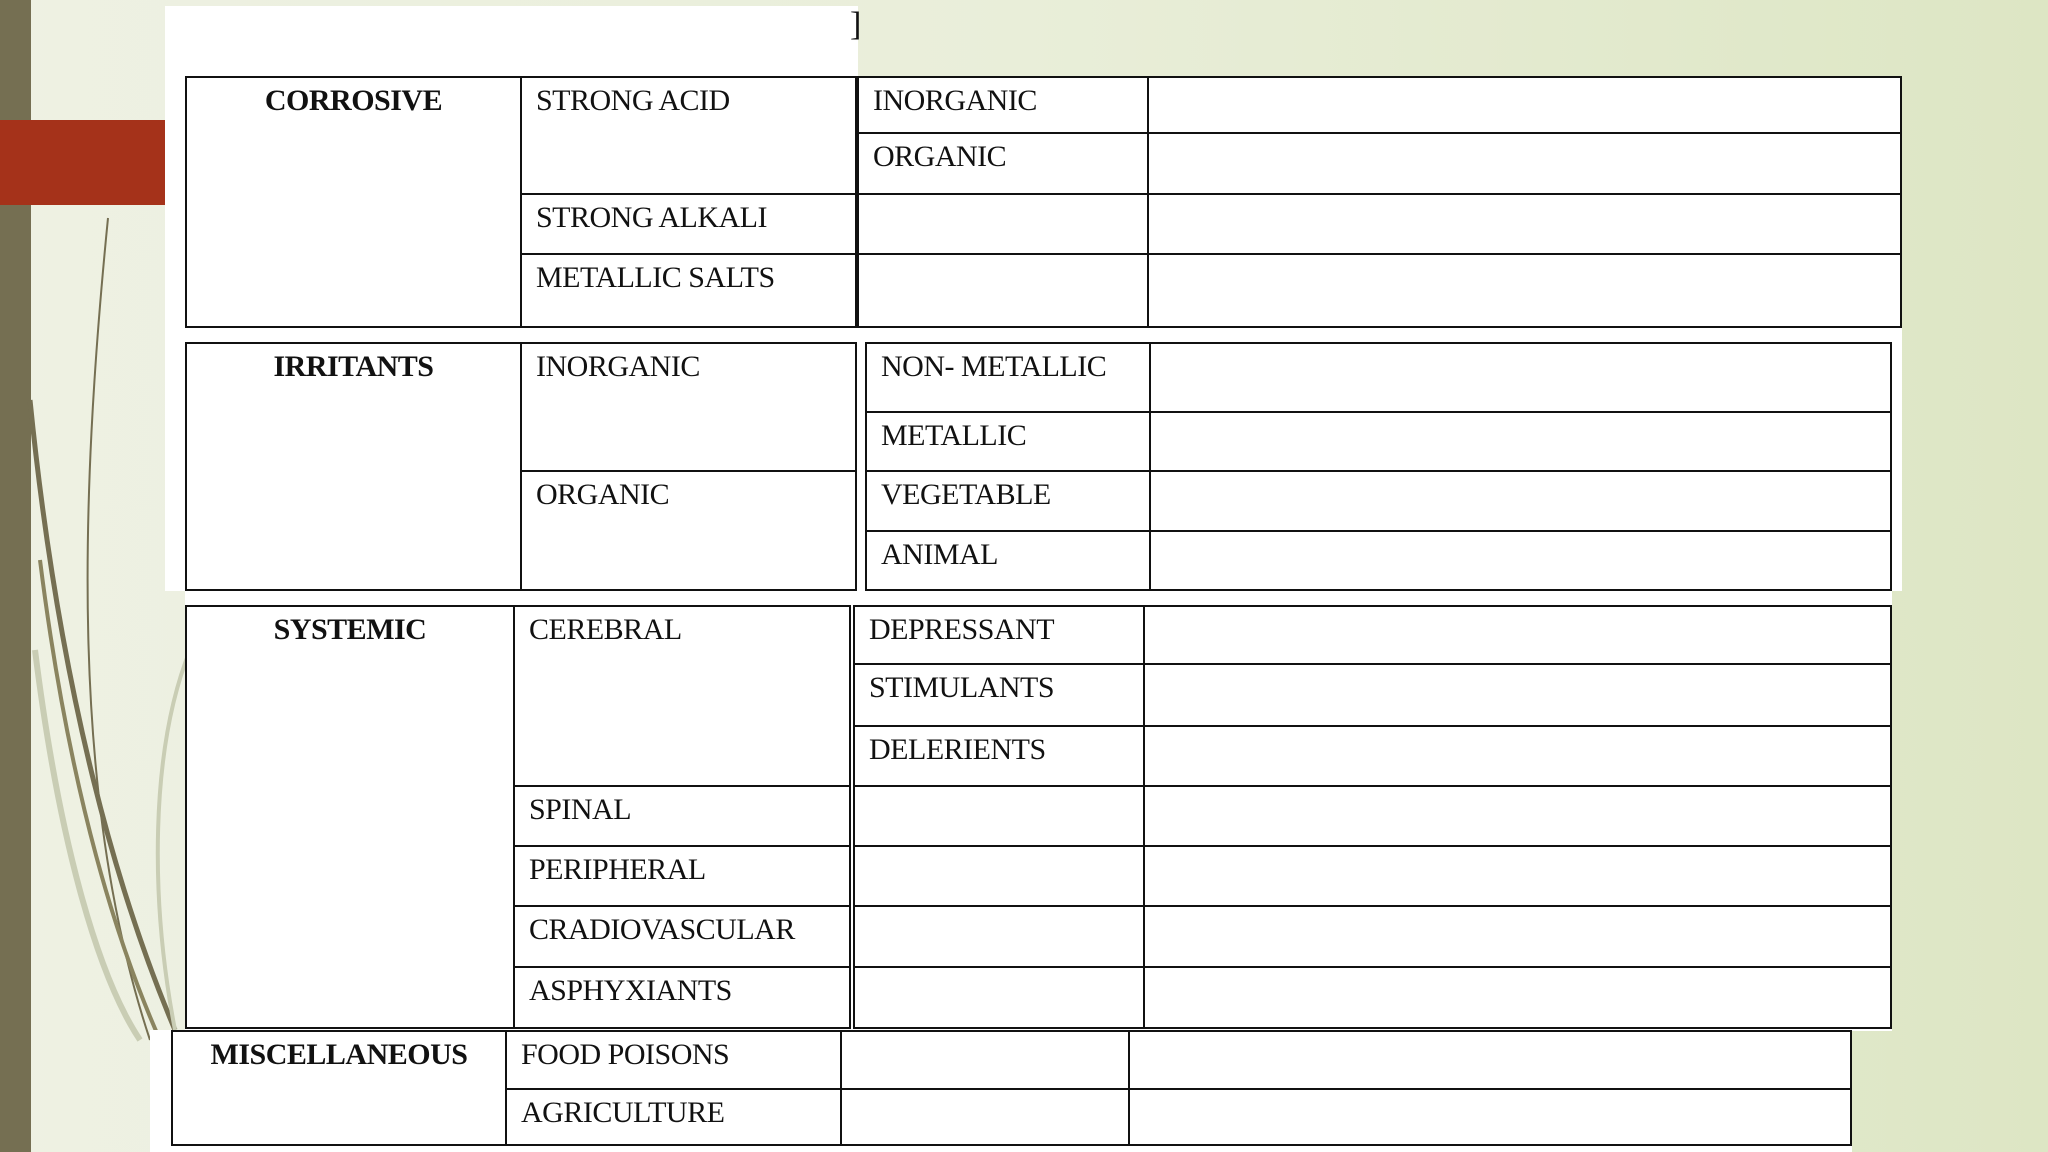 This screenshot has height=1152, width=2048. Describe the element at coordinates (673, 1060) in the screenshot. I see `subtype-cell: FOOD POISONS` at that location.